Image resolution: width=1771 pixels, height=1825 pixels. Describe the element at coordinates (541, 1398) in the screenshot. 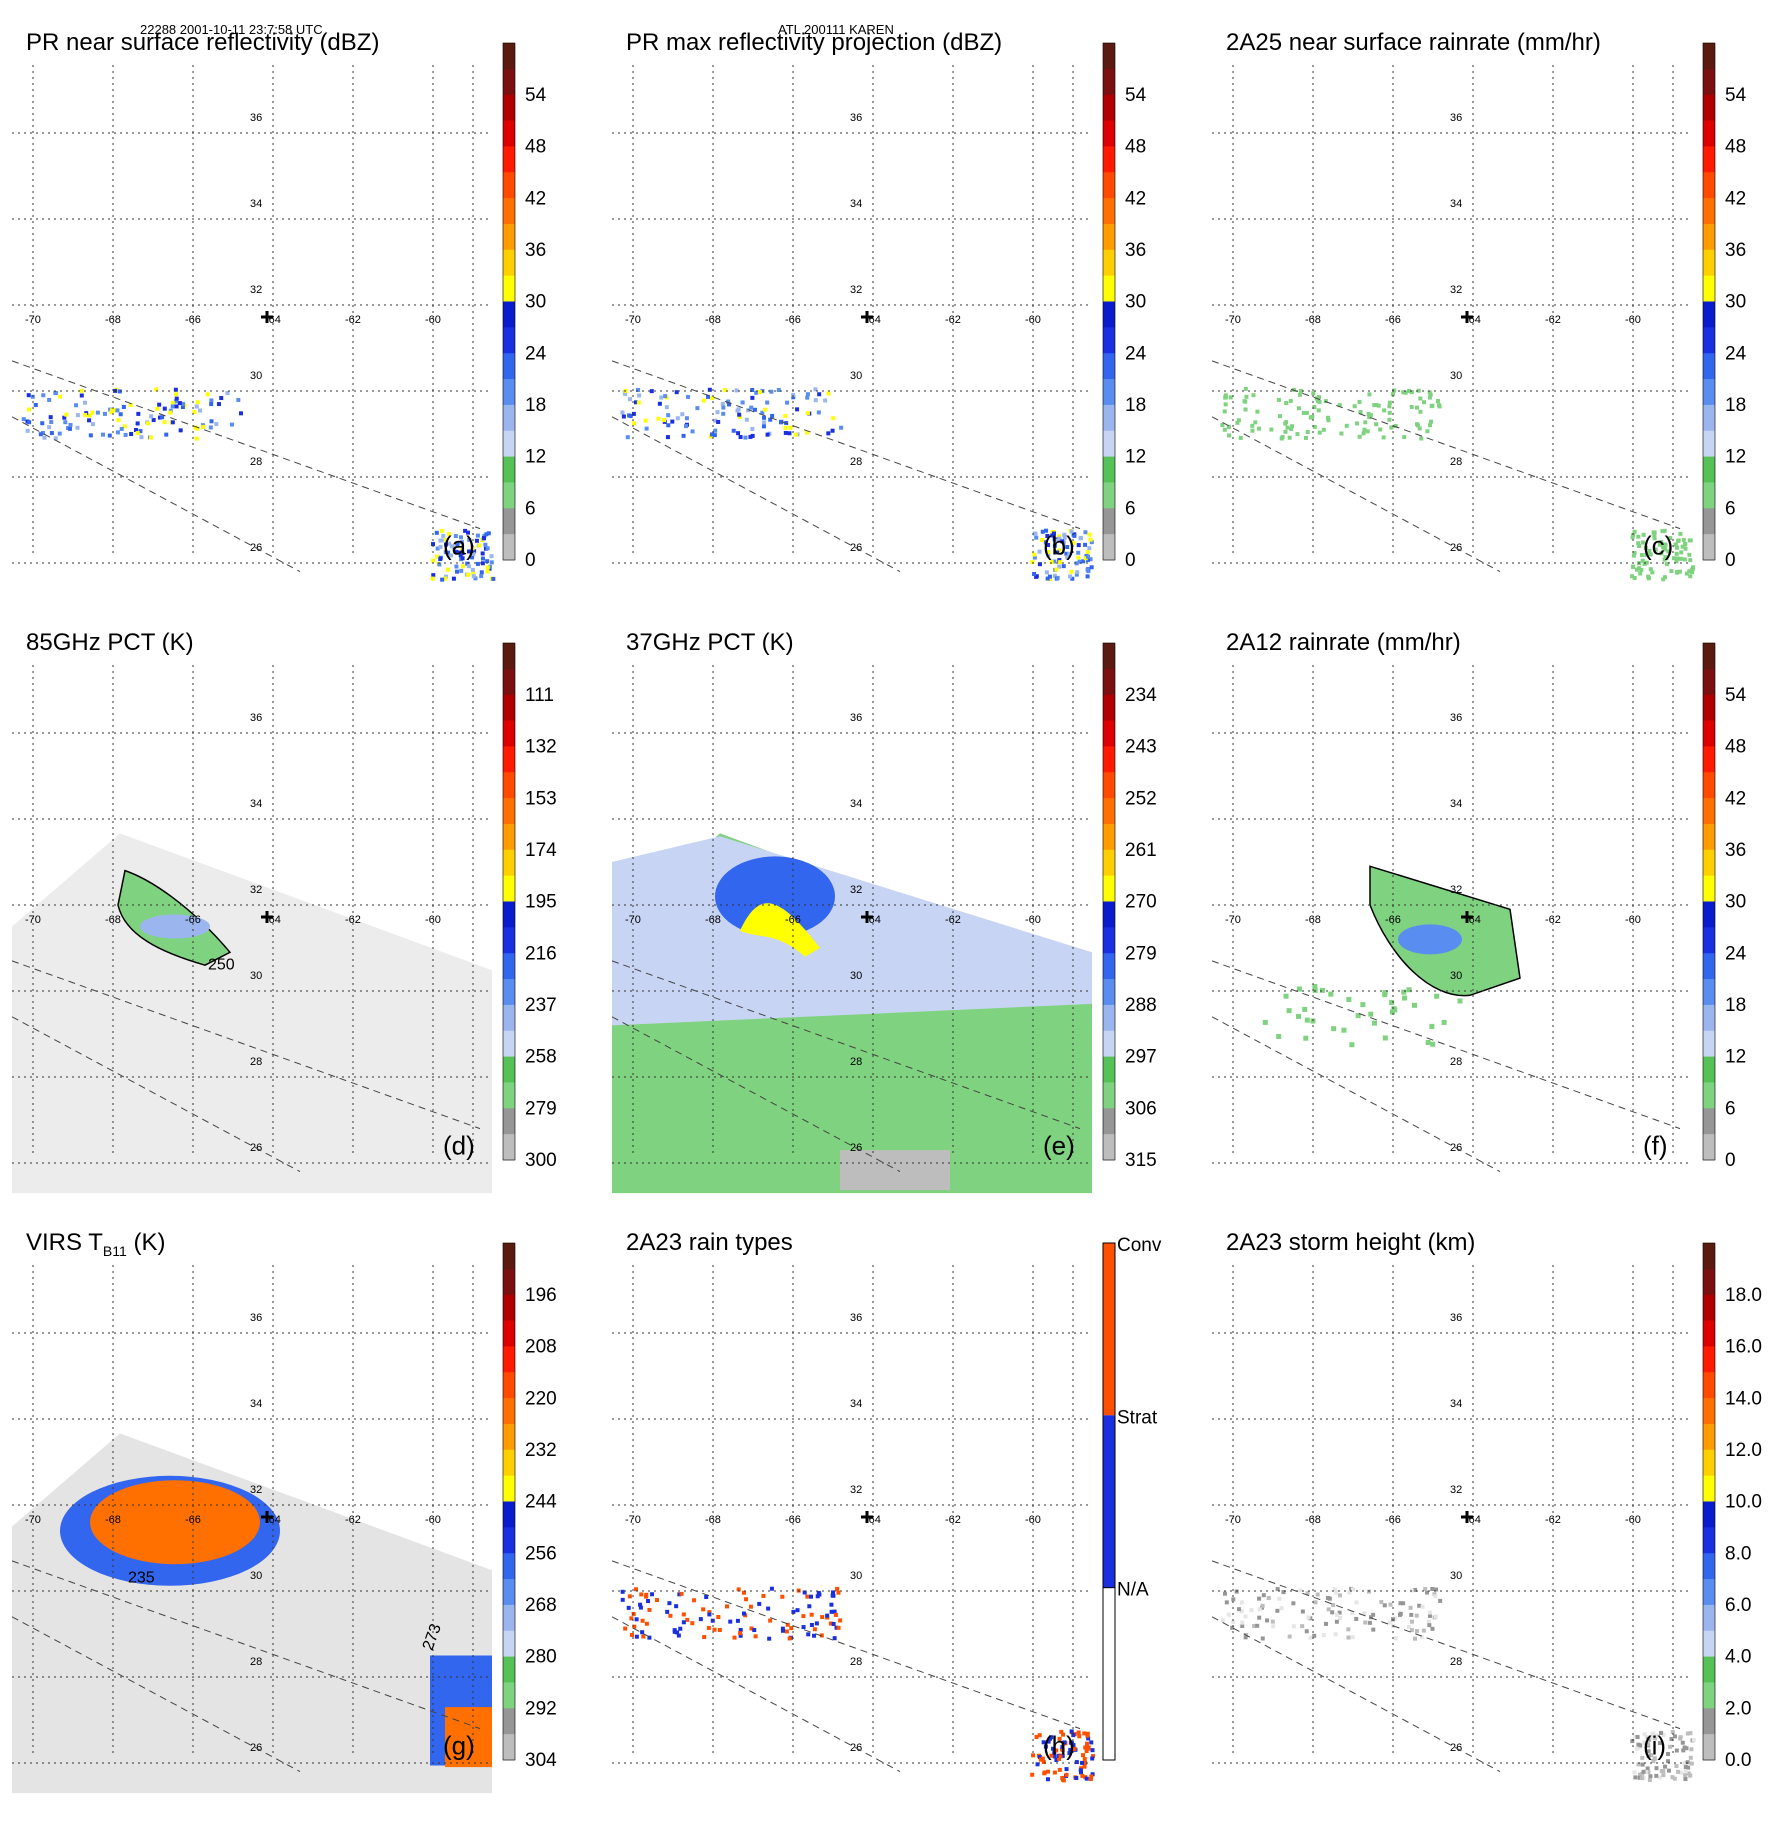

I see `colorbar-tick-label: 220` at that location.